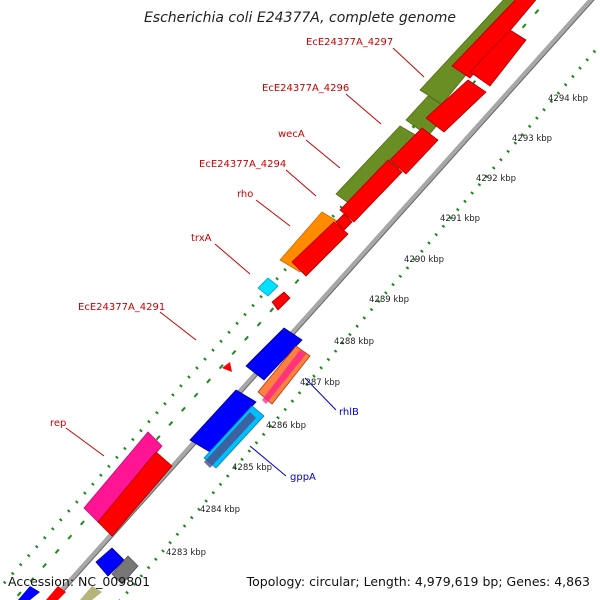 The width and height of the screenshot is (600, 600). I want to click on gene-label: rep, so click(58, 423).